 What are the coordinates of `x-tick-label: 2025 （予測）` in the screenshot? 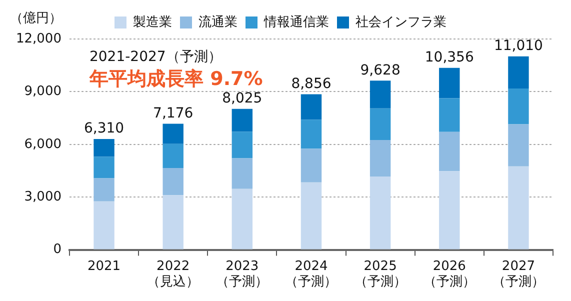 It's located at (380, 274).